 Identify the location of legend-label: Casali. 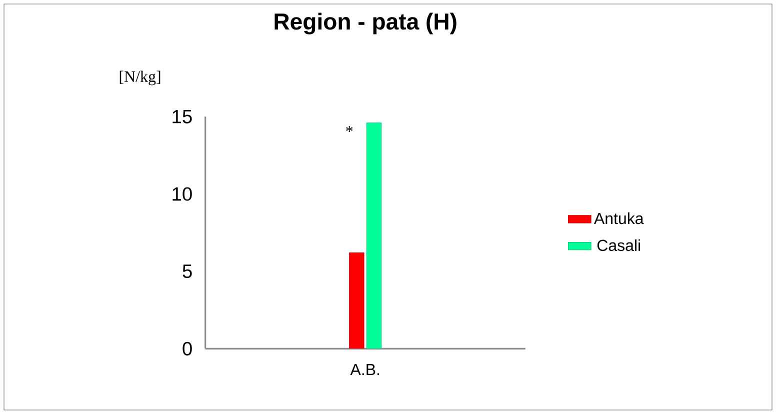
(618, 245).